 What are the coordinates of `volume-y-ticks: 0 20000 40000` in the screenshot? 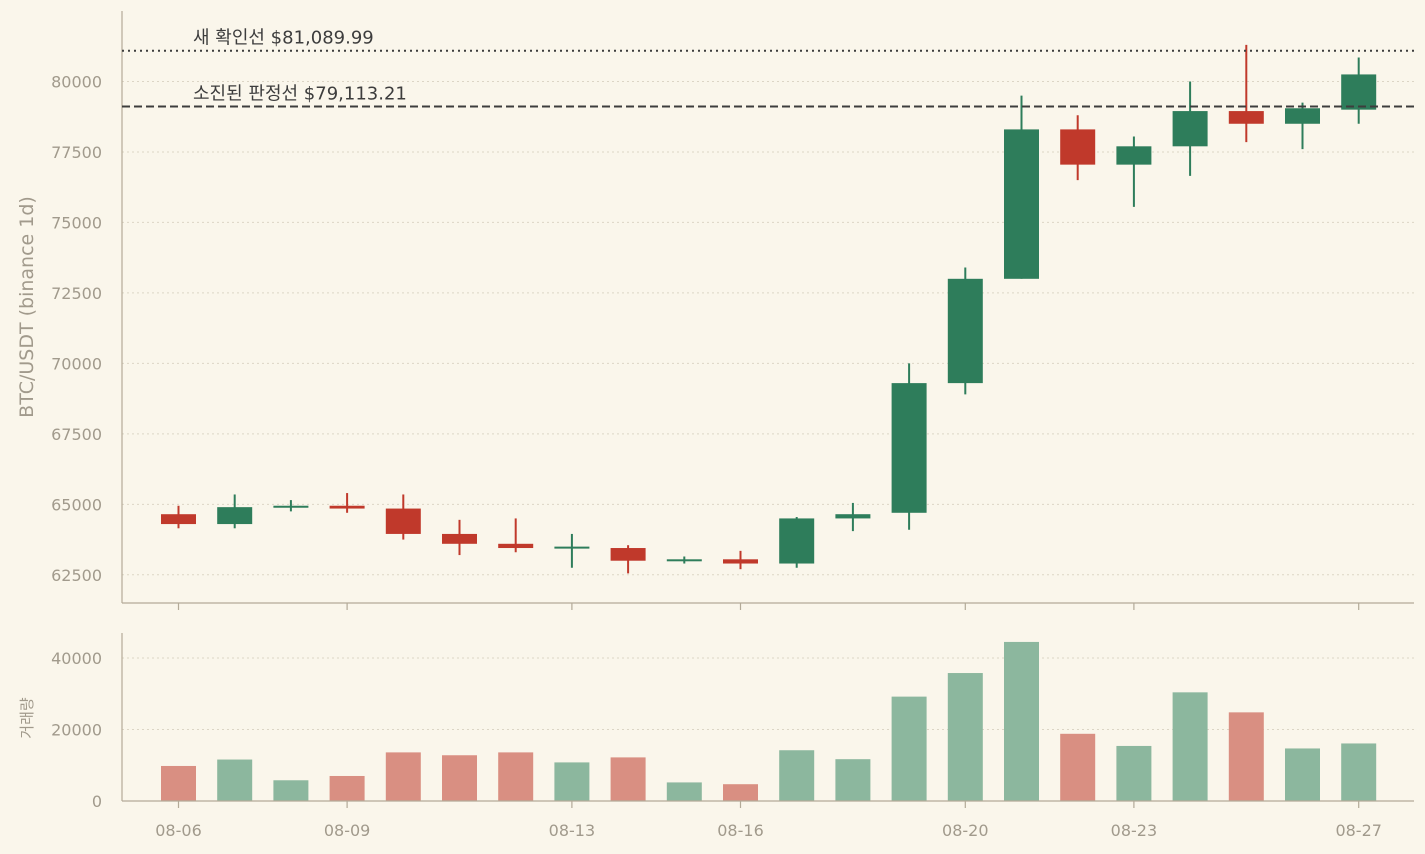 It's located at (76, 730).